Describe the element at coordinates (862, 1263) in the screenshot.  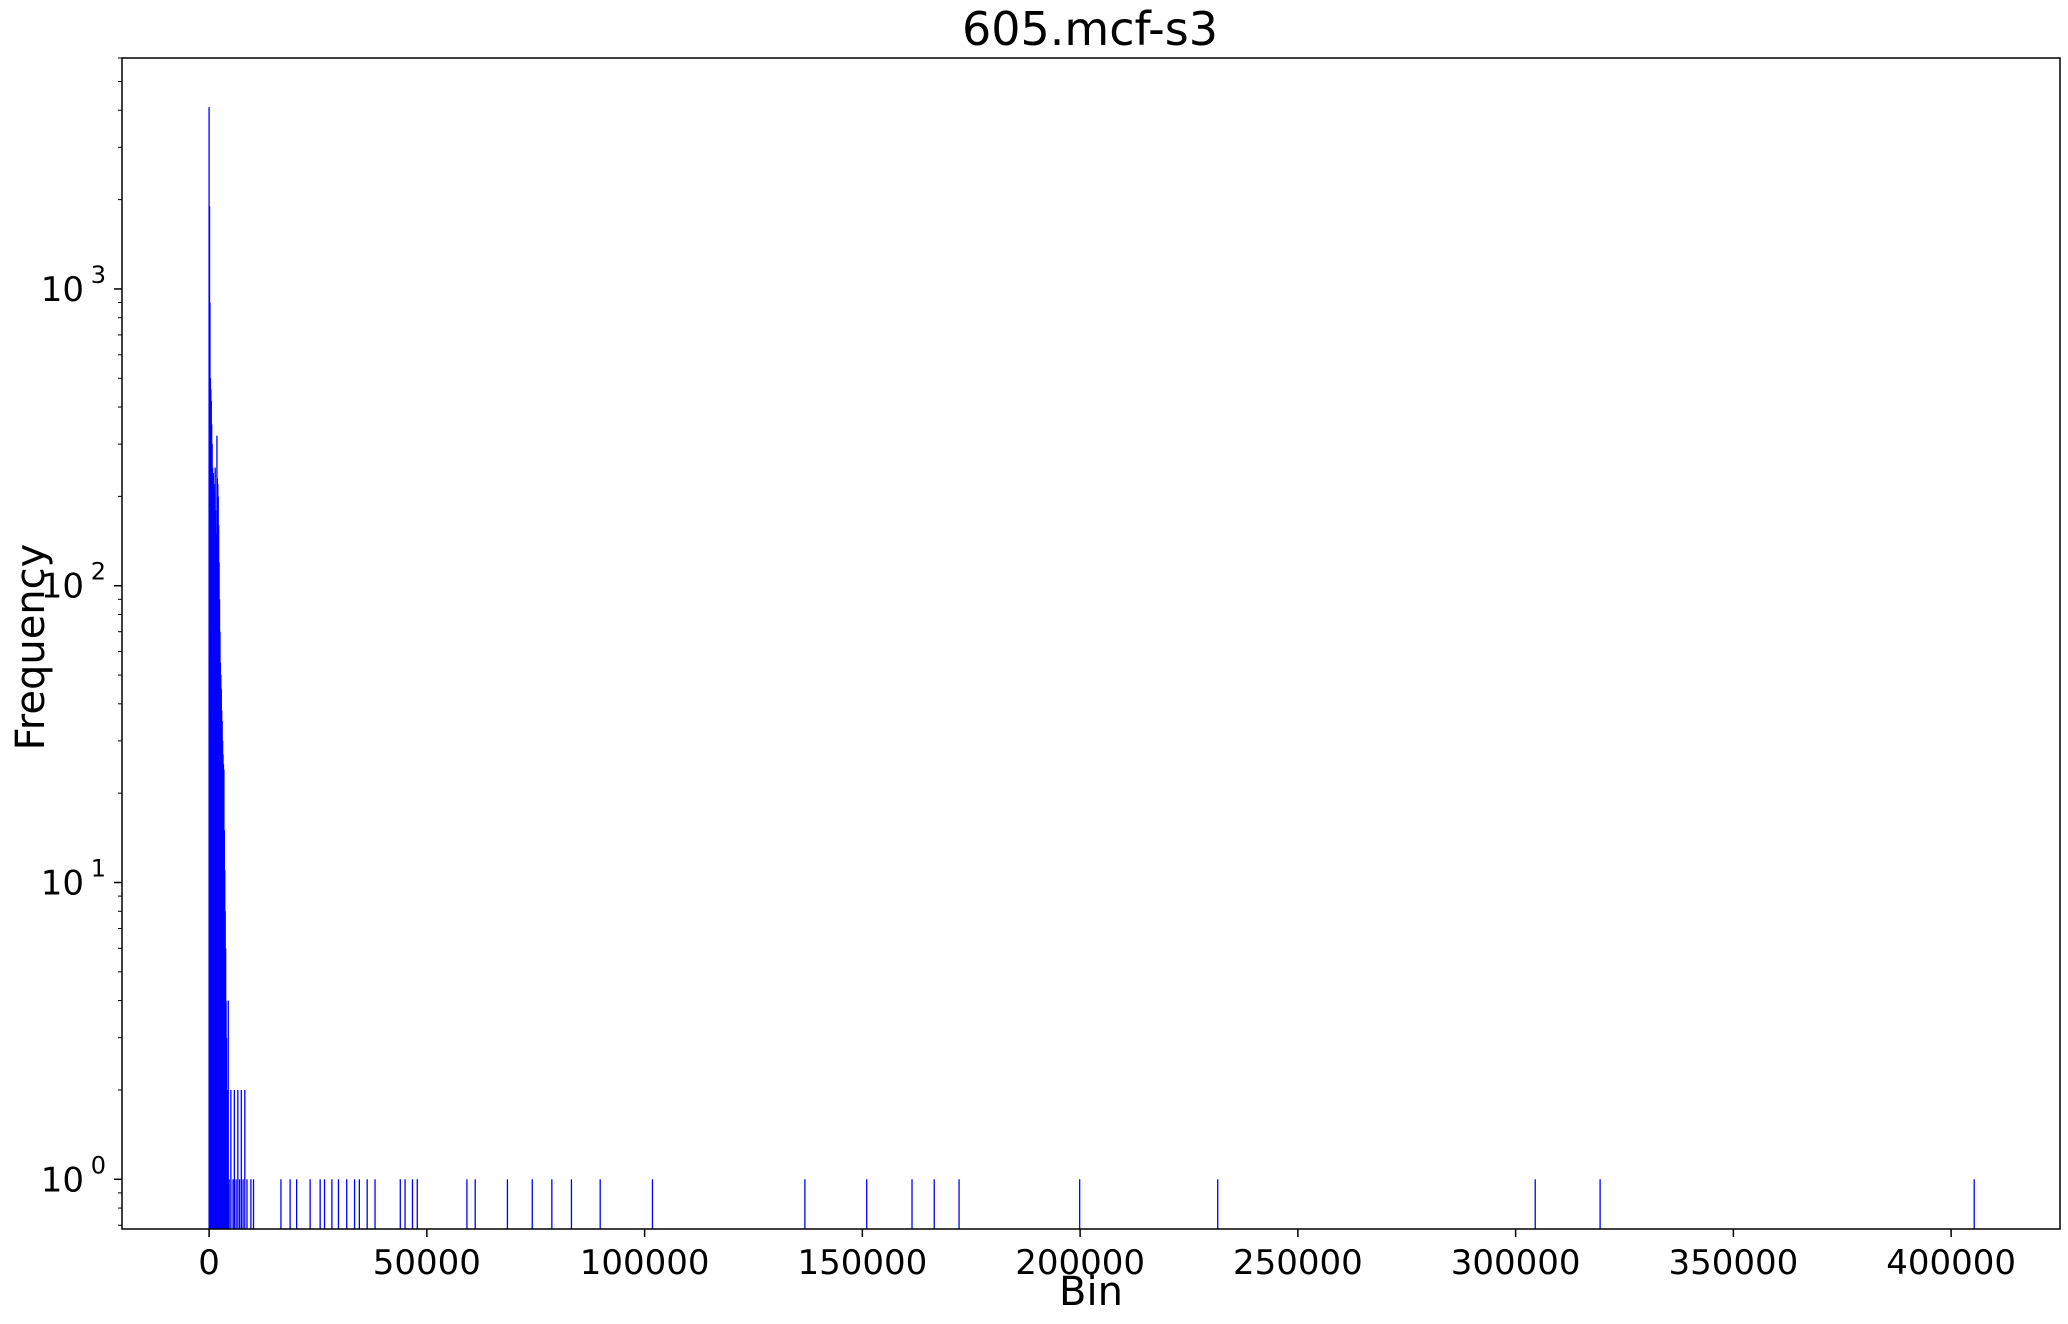
I see `x-tick-label: 150000` at that location.